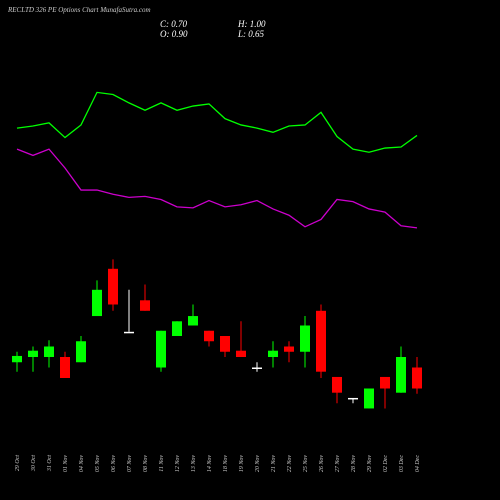  Describe the element at coordinates (354, 464) in the screenshot. I see `x-tick-label: 28 Nov` at that location.